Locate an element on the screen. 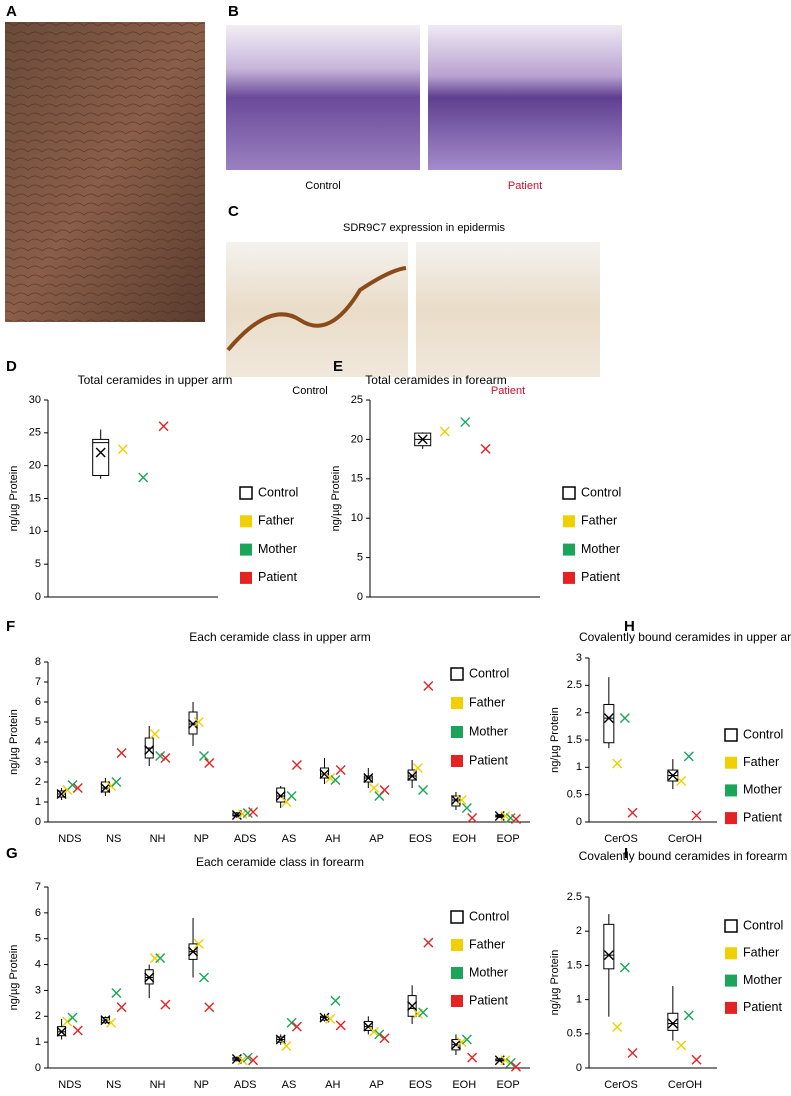 Image resolution: width=791 pixels, height=1096 pixels. x-tick-label: NS is located at coordinates (113, 839).